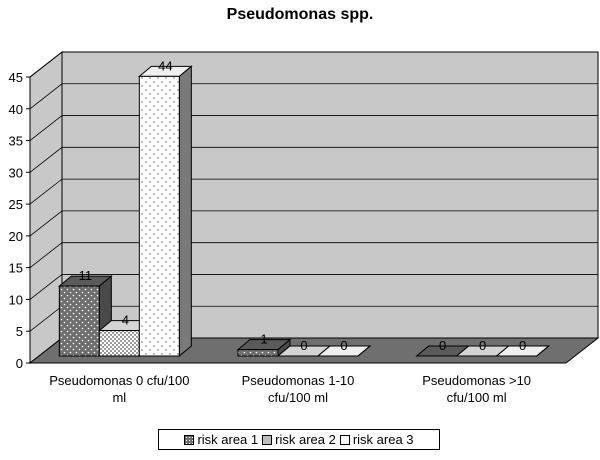  I want to click on legend-label-risk-area-3: risk area 3, so click(383, 439).